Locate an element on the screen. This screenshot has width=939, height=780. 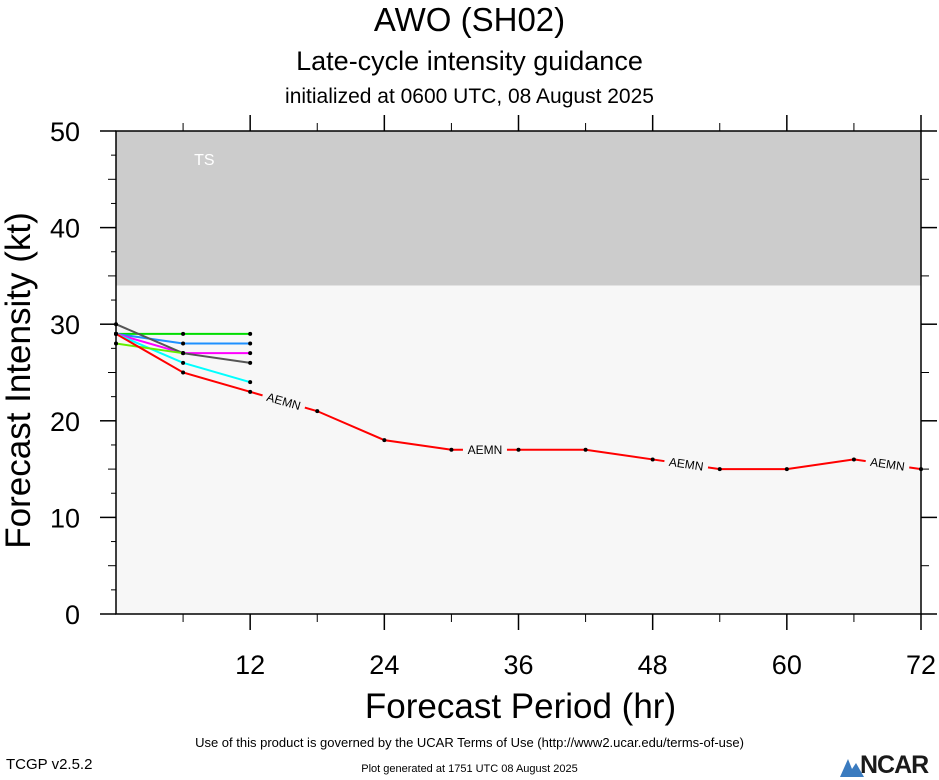
y-tick-label: 50 is located at coordinates (65, 132).